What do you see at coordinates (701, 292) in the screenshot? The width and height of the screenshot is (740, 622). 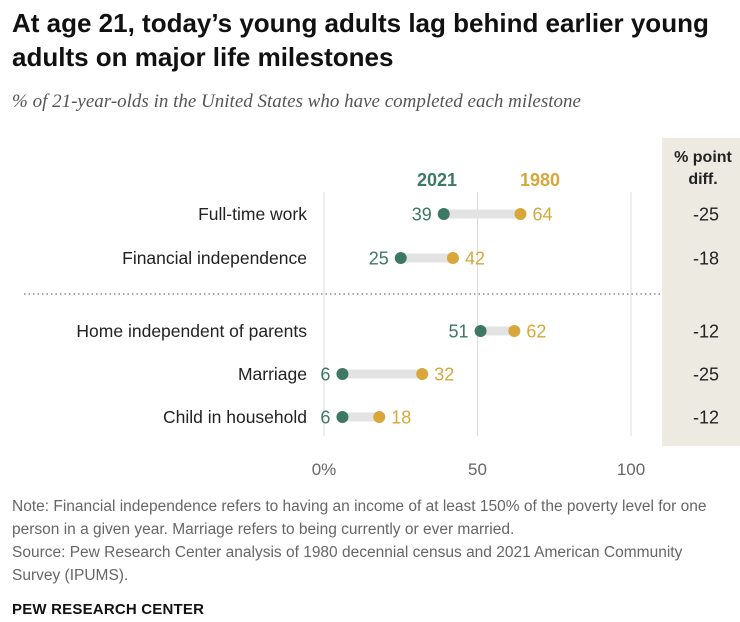 I see `diff-panel` at bounding box center [701, 292].